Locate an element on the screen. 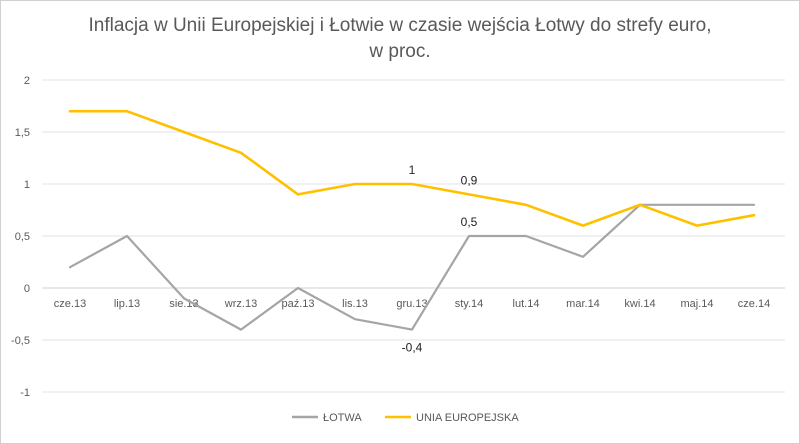 The image size is (800, 444). y-tick-label: -1 is located at coordinates (25, 393).